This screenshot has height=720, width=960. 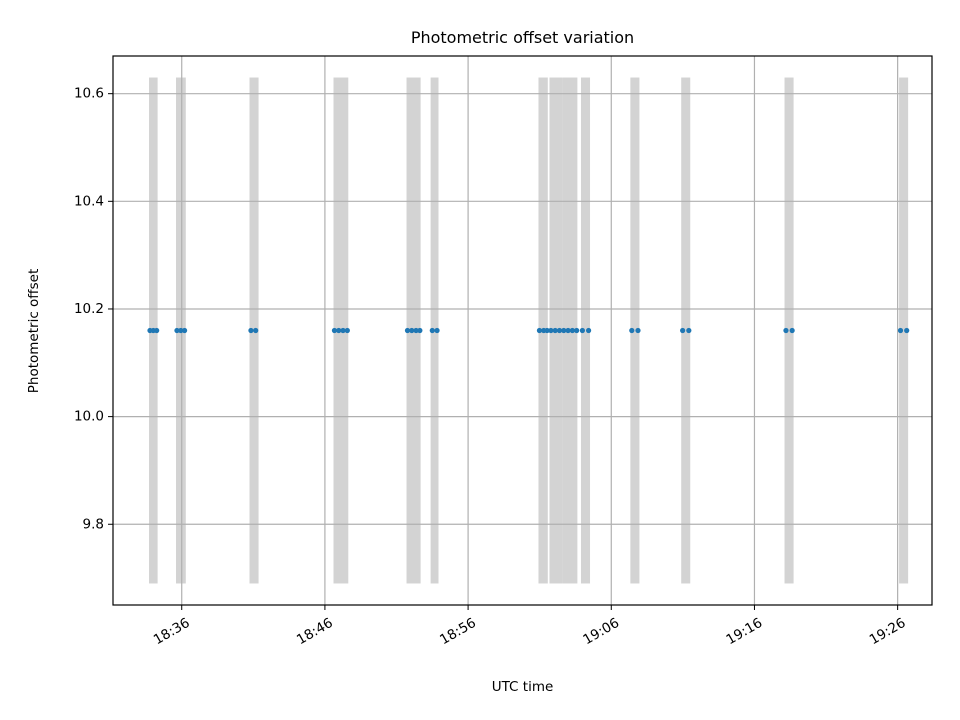 What do you see at coordinates (528, 330) in the screenshot?
I see `data-points` at bounding box center [528, 330].